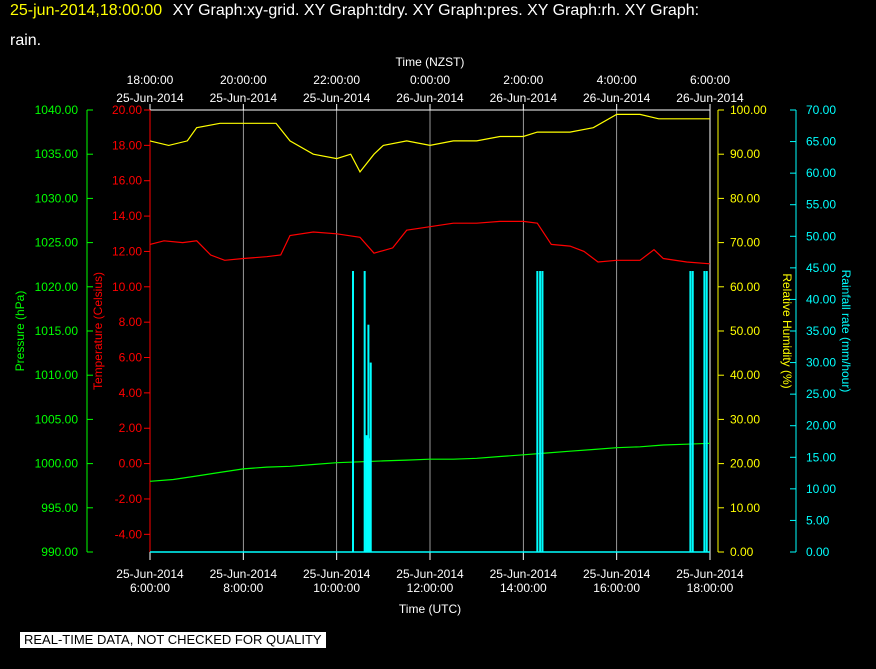 The width and height of the screenshot is (876, 669). Describe the element at coordinates (57, 464) in the screenshot. I see `pressure-tick-label: 1000.00` at that location.